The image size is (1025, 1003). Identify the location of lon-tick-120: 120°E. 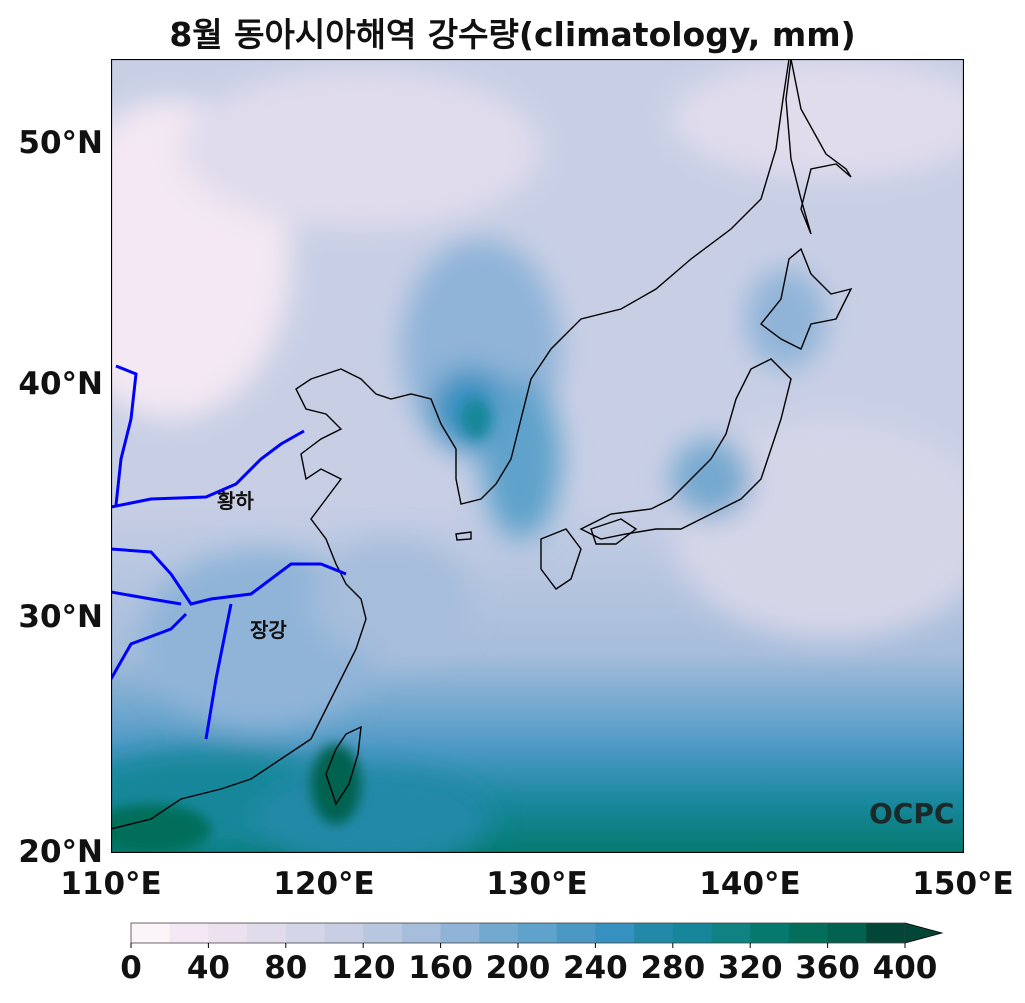
(324, 884).